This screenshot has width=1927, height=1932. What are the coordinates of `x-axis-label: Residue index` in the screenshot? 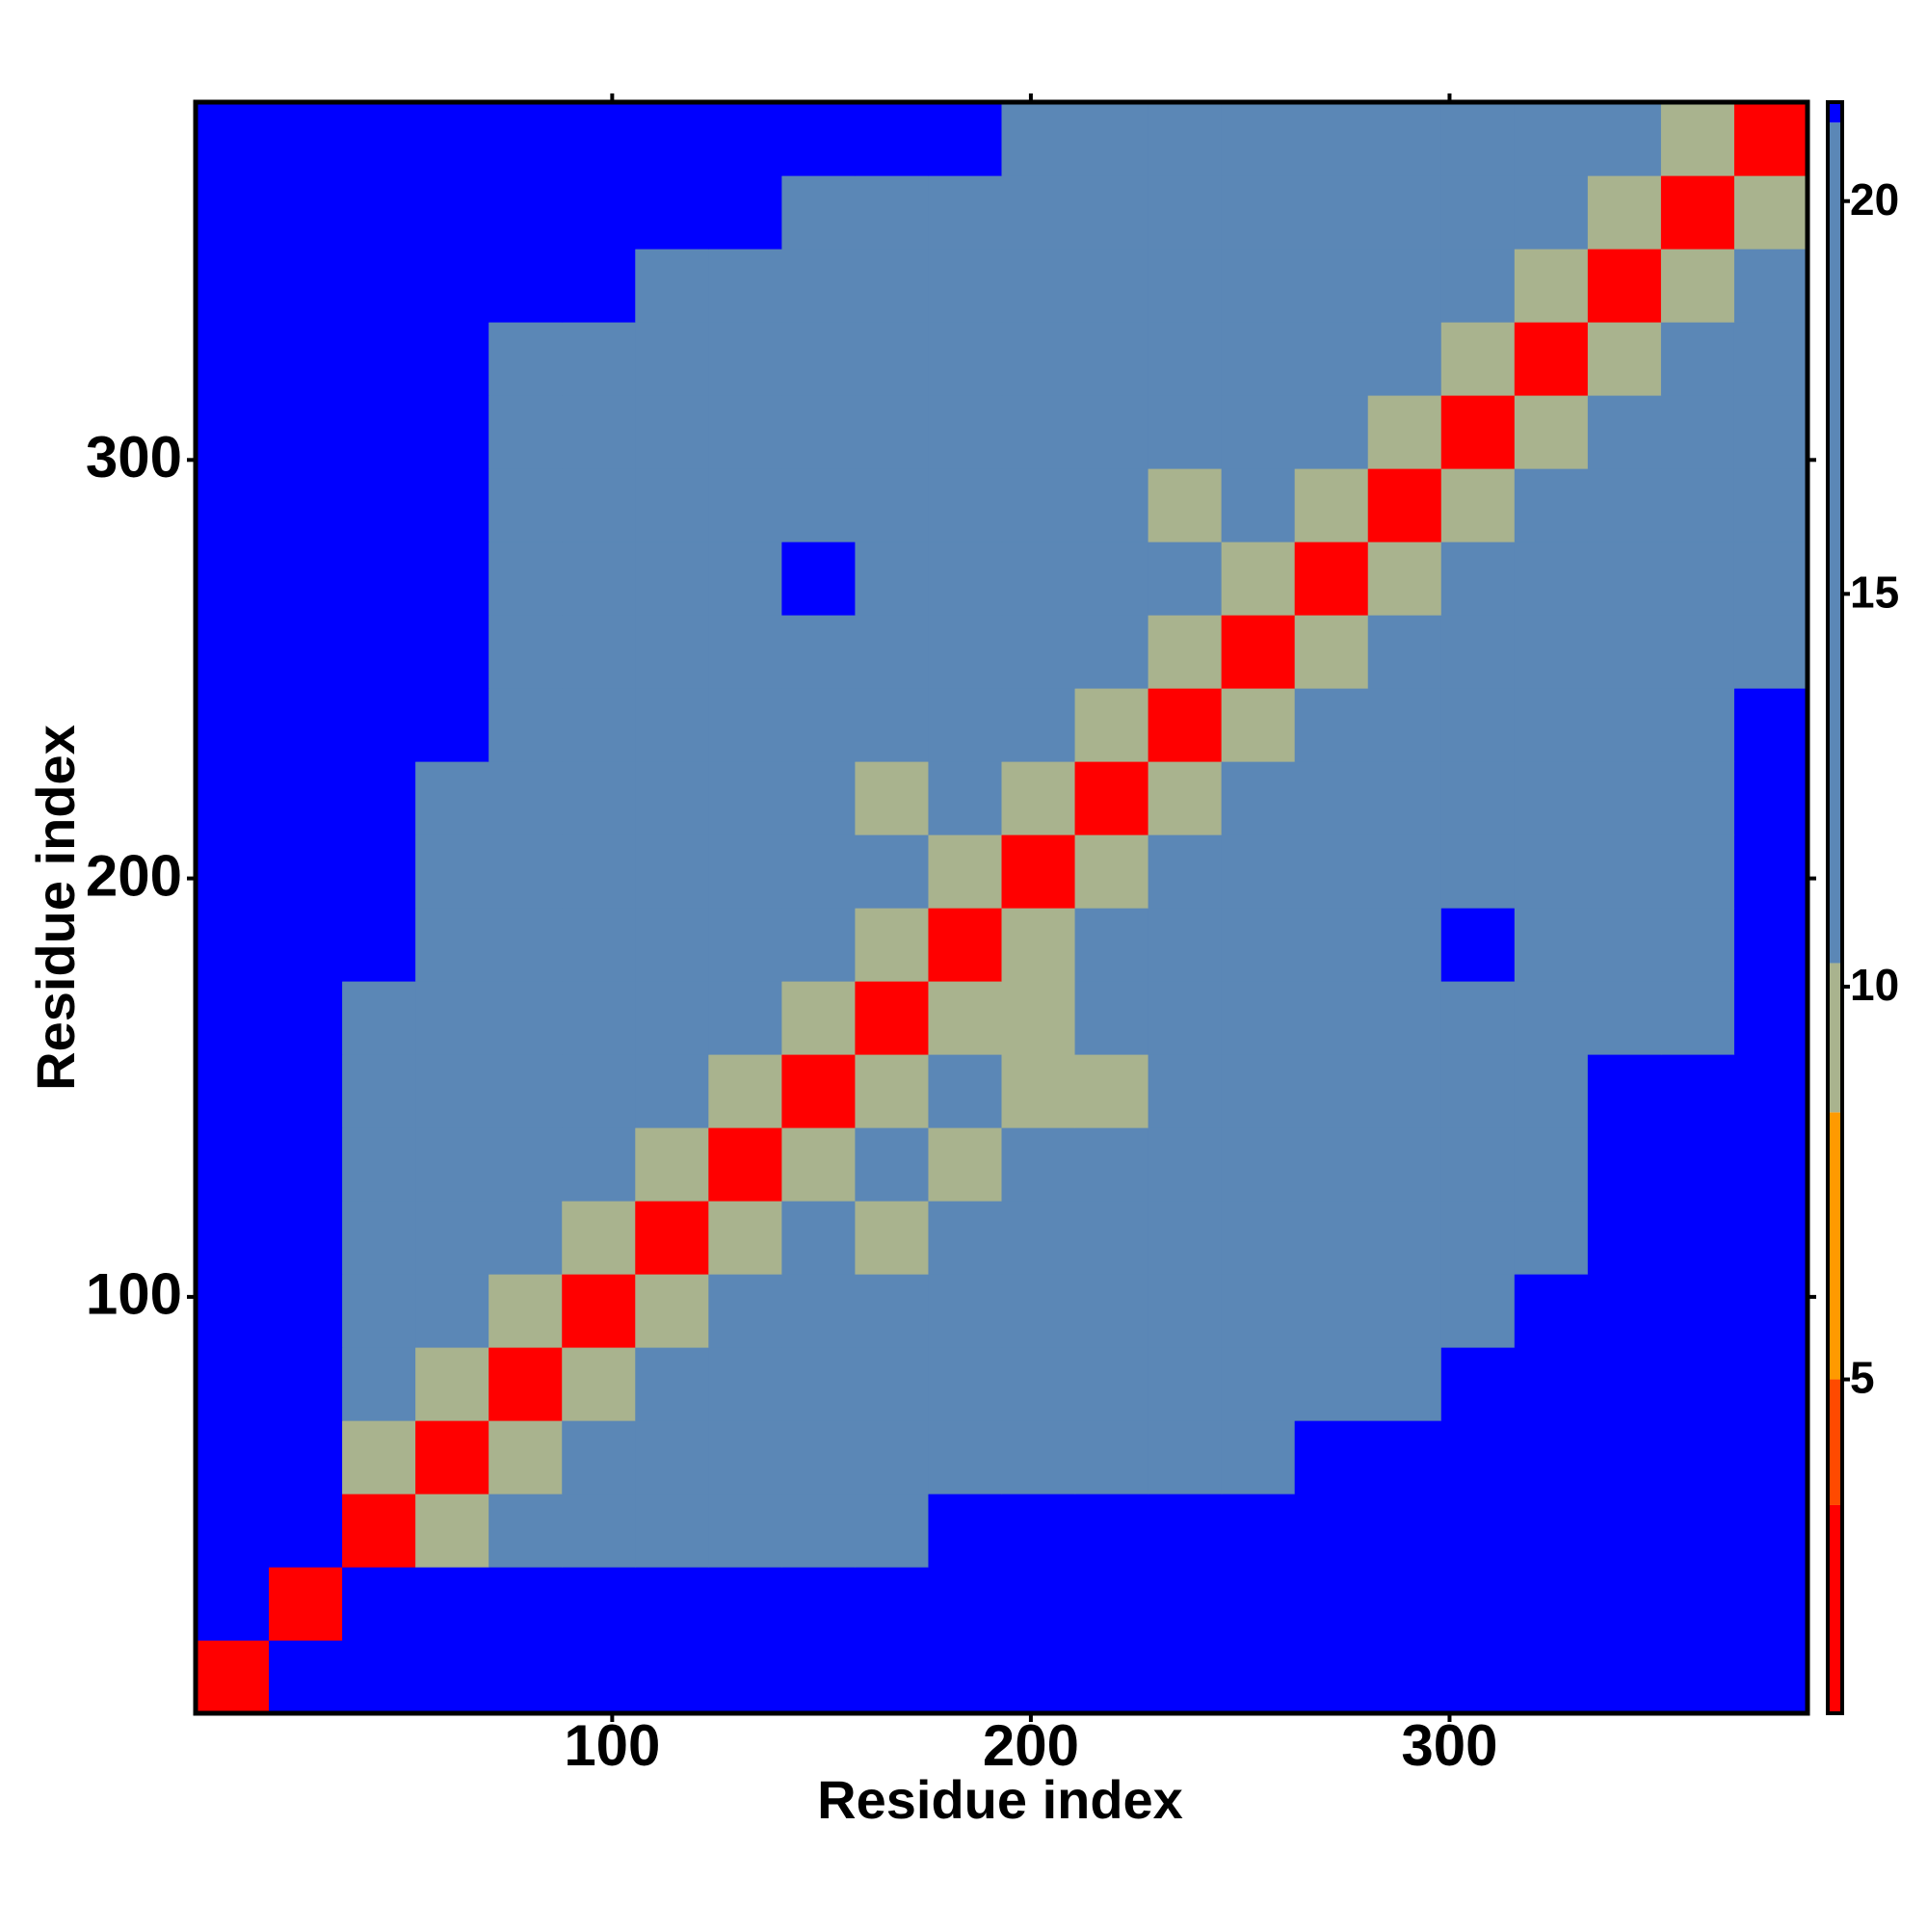 It's located at (1000, 1799).